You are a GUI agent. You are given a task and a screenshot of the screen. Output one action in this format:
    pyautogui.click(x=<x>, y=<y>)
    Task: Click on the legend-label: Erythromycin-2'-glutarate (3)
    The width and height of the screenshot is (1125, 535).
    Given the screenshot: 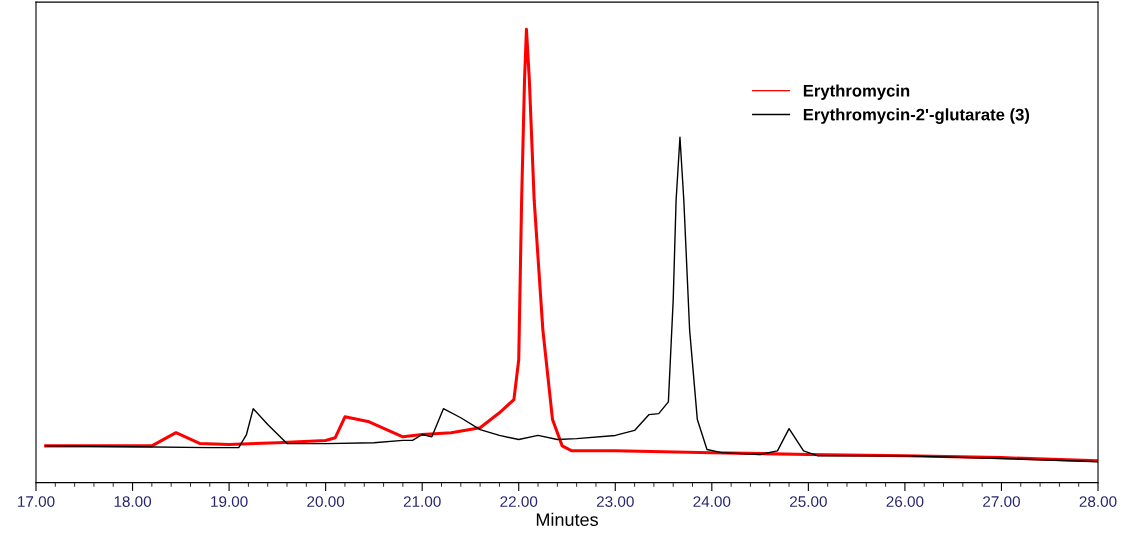 What is the action you would take?
    pyautogui.click(x=916, y=116)
    